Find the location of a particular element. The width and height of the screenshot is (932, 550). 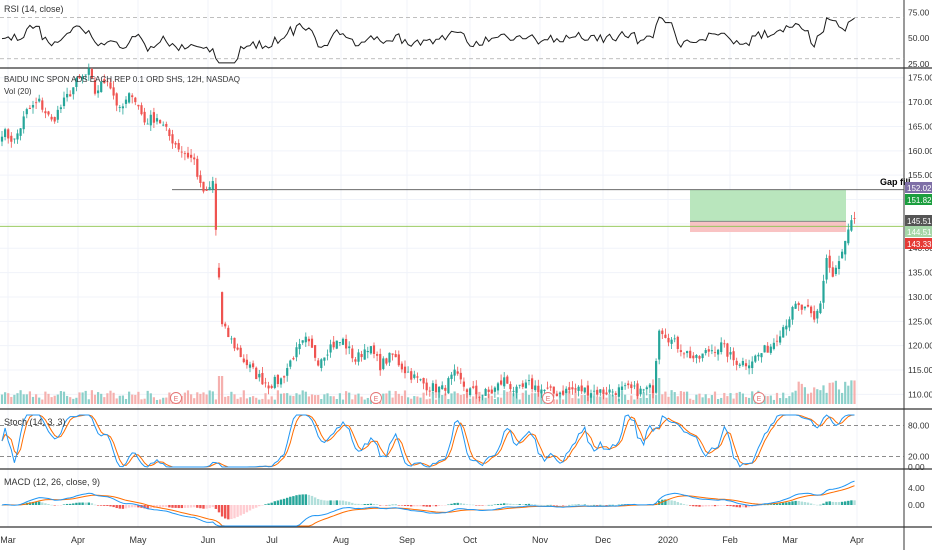

time-tick-label: Aug is located at coordinates (341, 540).